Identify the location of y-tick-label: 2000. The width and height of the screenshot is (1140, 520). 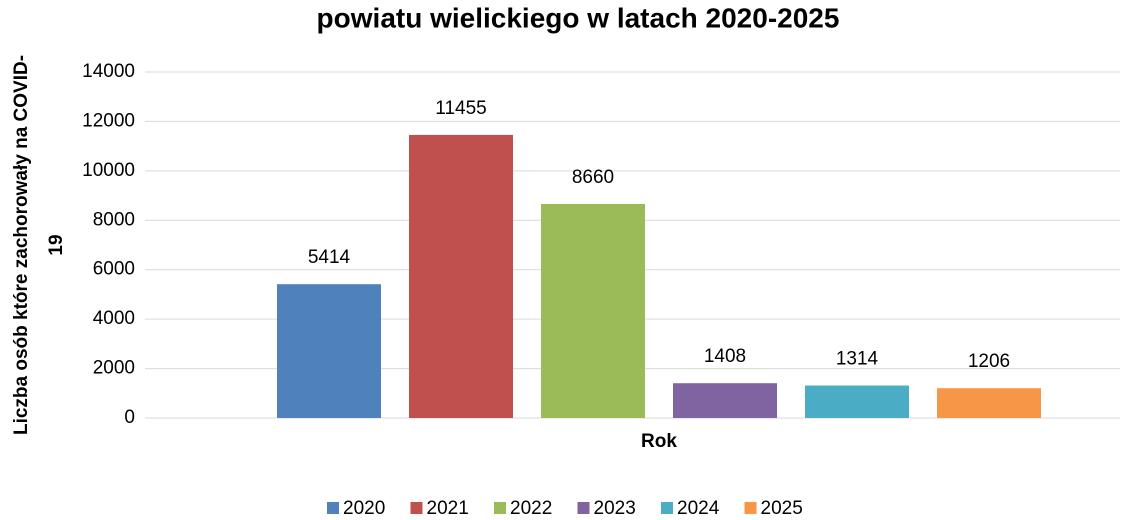
(114, 368).